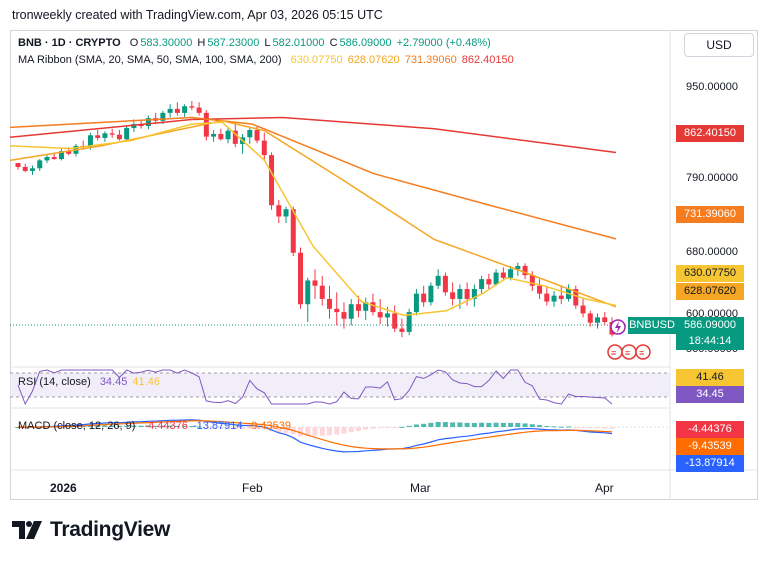 This screenshot has height=561, width=768. I want to click on x-label-2026: 2026, so click(63, 488).